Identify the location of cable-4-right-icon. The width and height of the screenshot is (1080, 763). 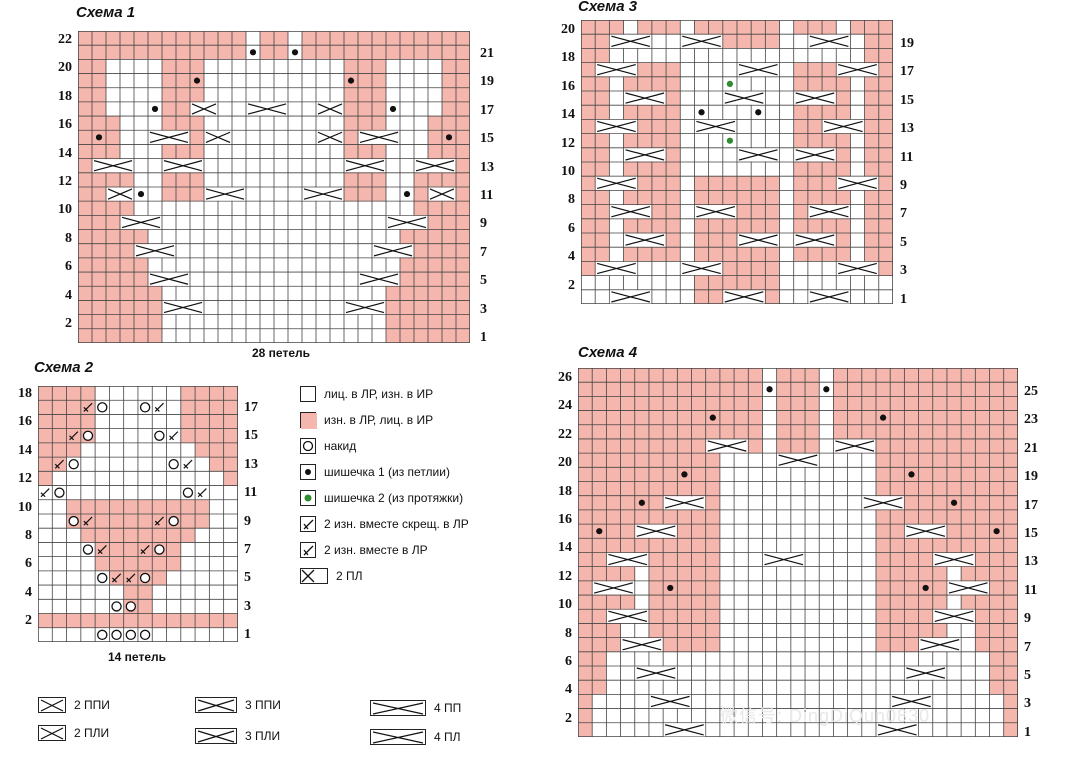
(398, 708).